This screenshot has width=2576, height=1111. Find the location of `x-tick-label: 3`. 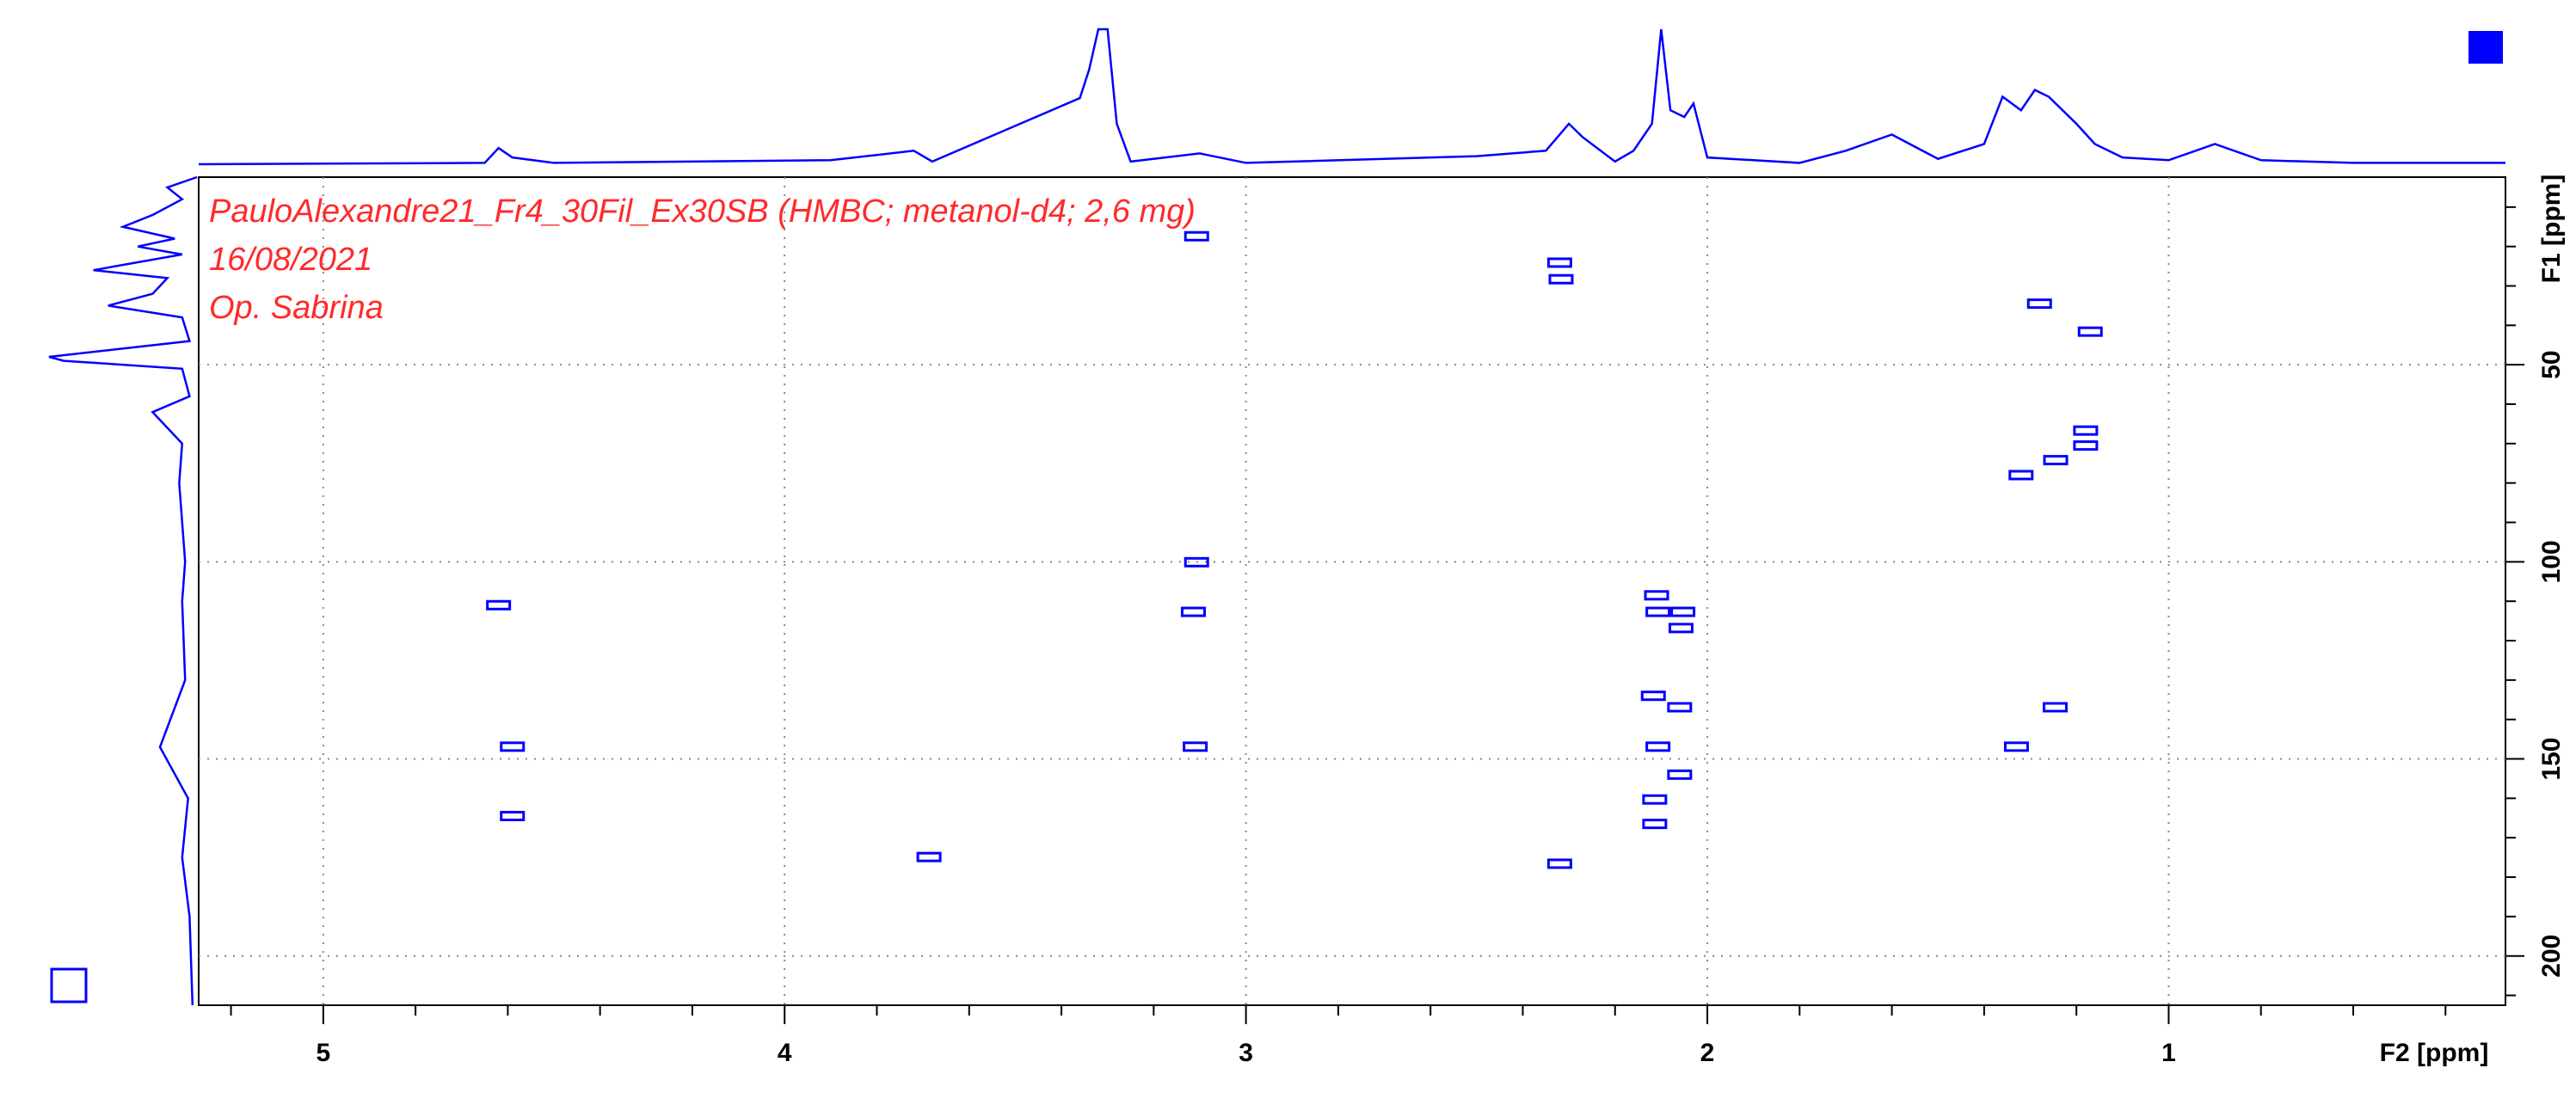

x-tick-label: 3 is located at coordinates (1246, 1053).